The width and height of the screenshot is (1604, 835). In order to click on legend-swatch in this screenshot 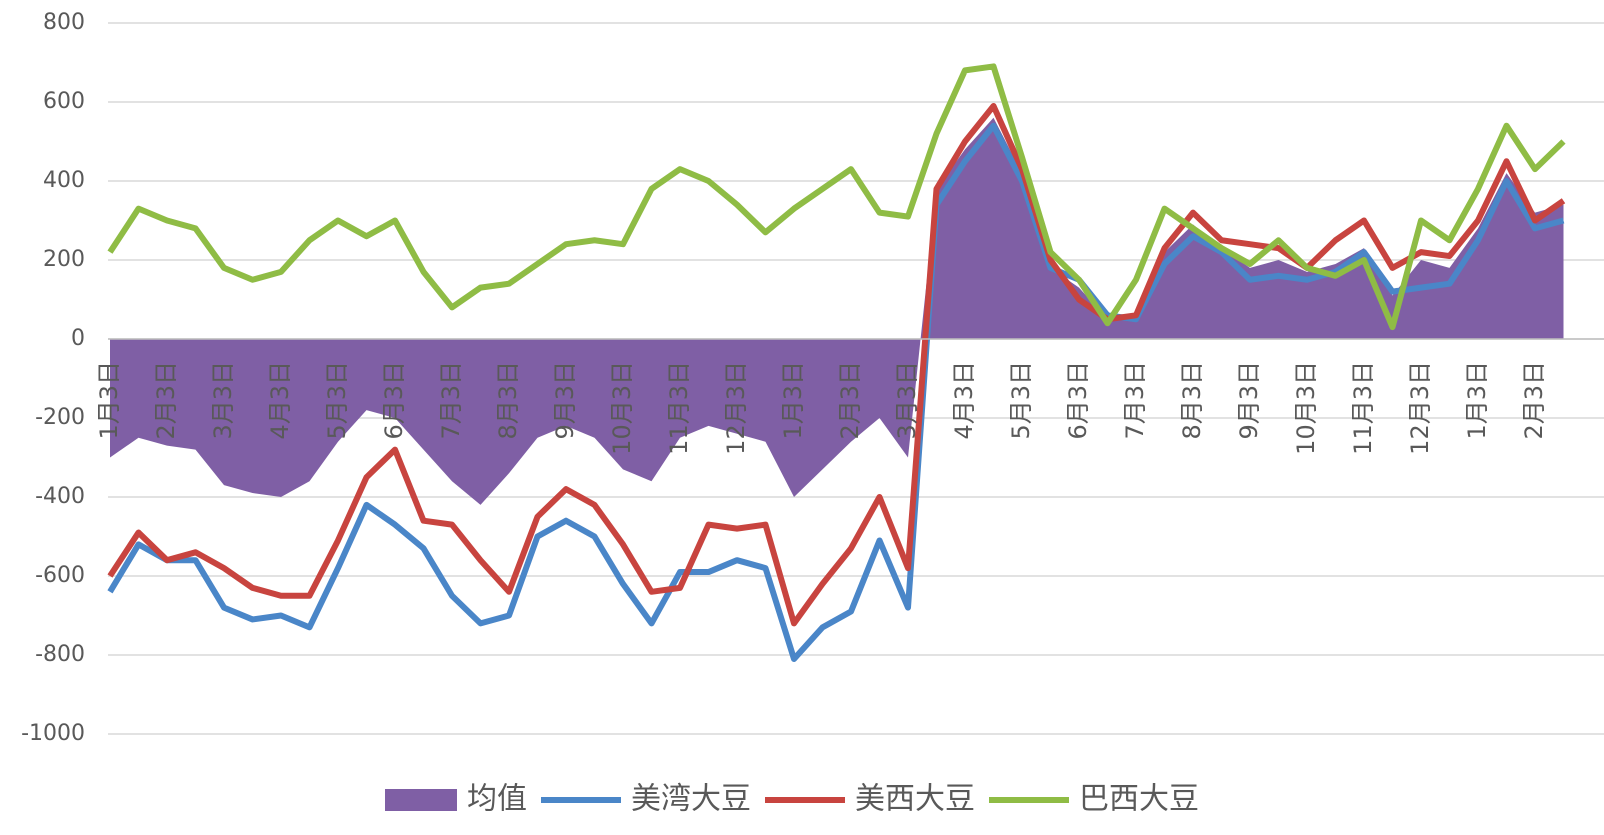, I will do `click(421, 800)`.